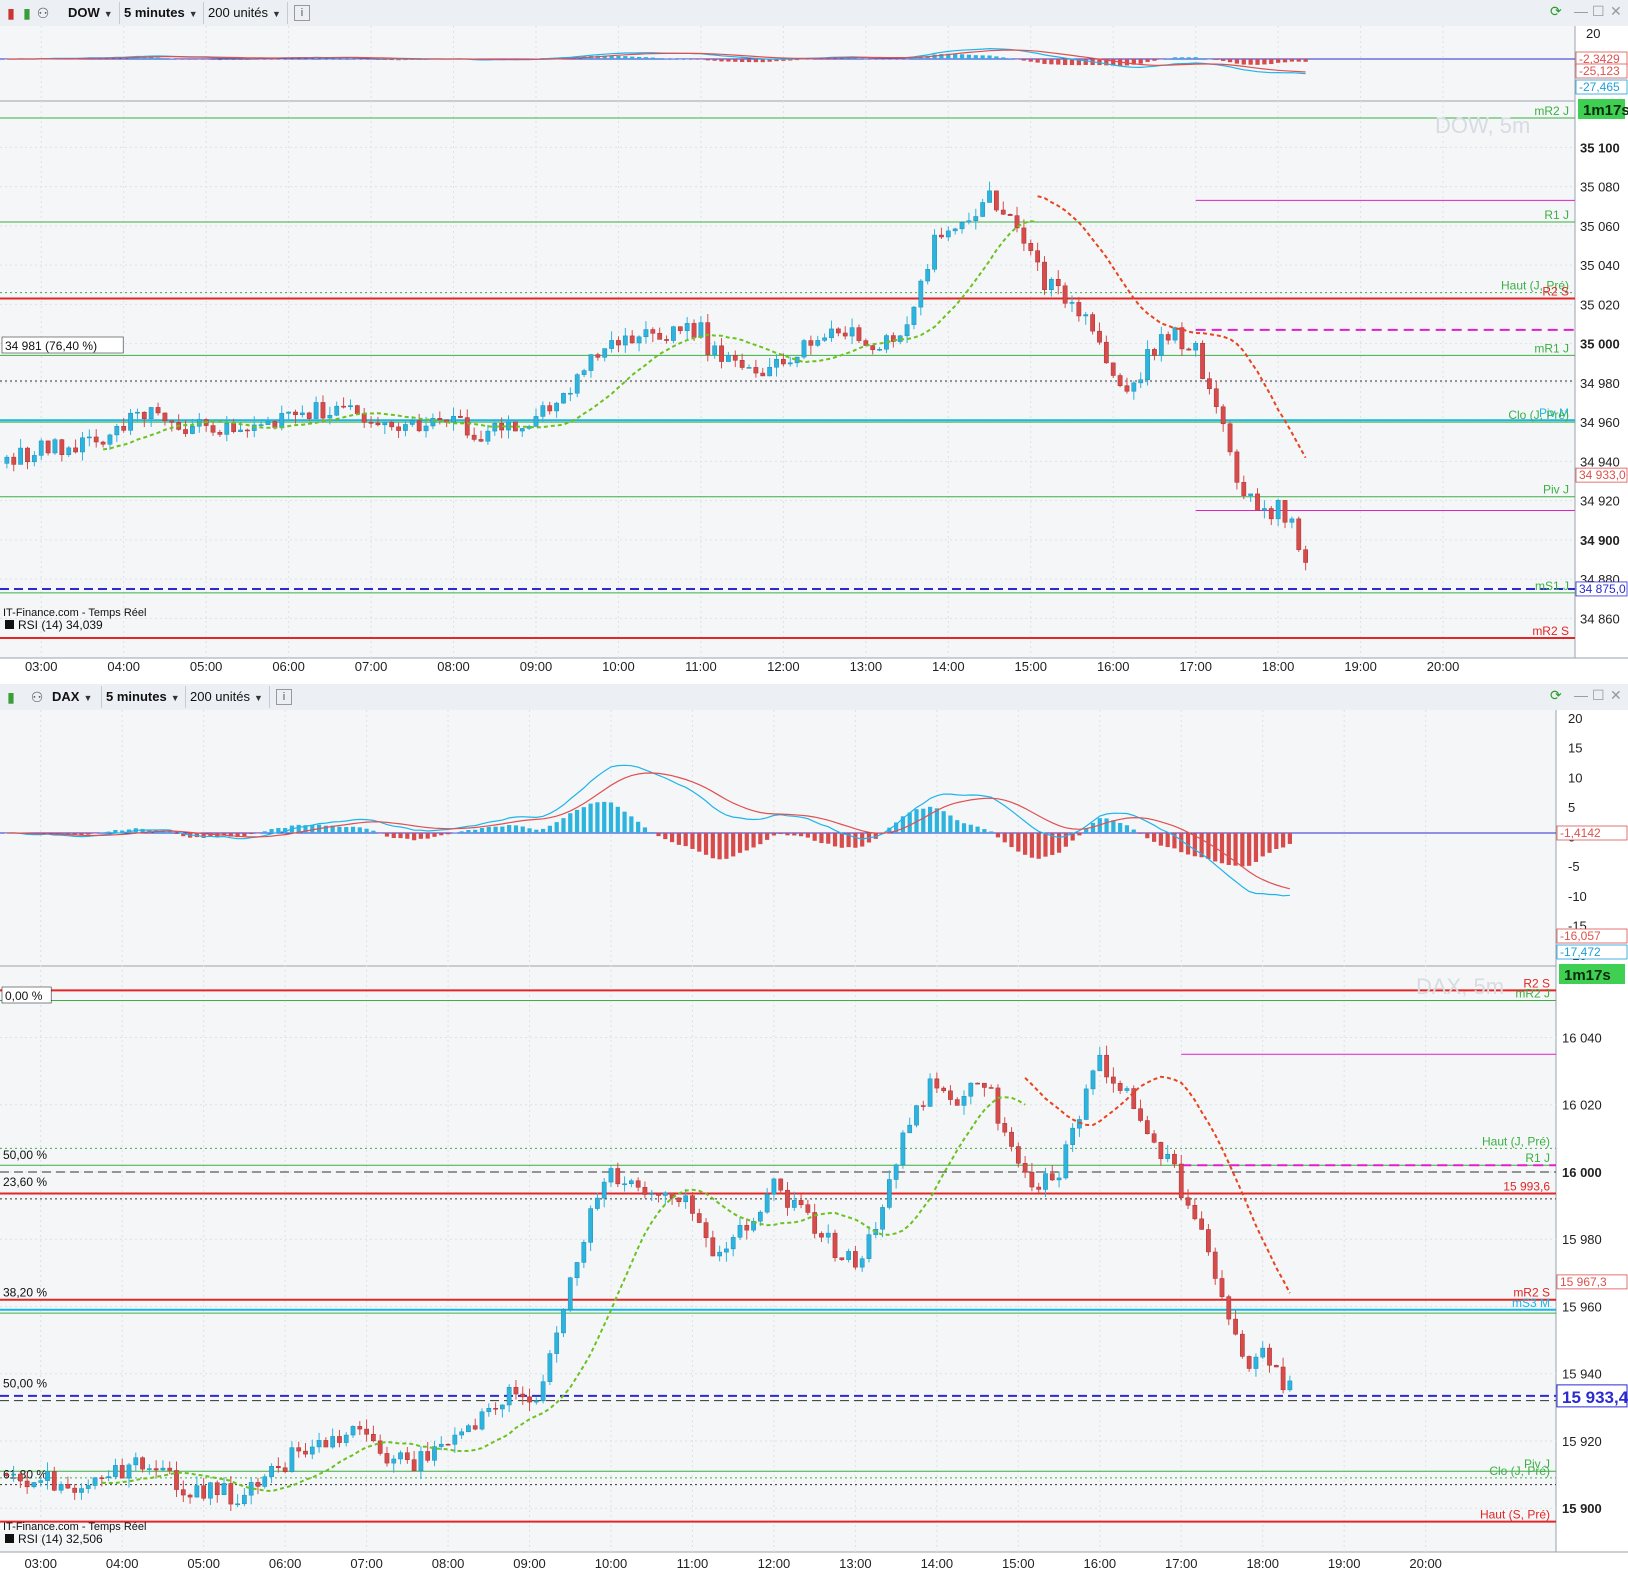  What do you see at coordinates (1538, 415) in the screenshot?
I see `level-label: Clo (J, Pré)` at bounding box center [1538, 415].